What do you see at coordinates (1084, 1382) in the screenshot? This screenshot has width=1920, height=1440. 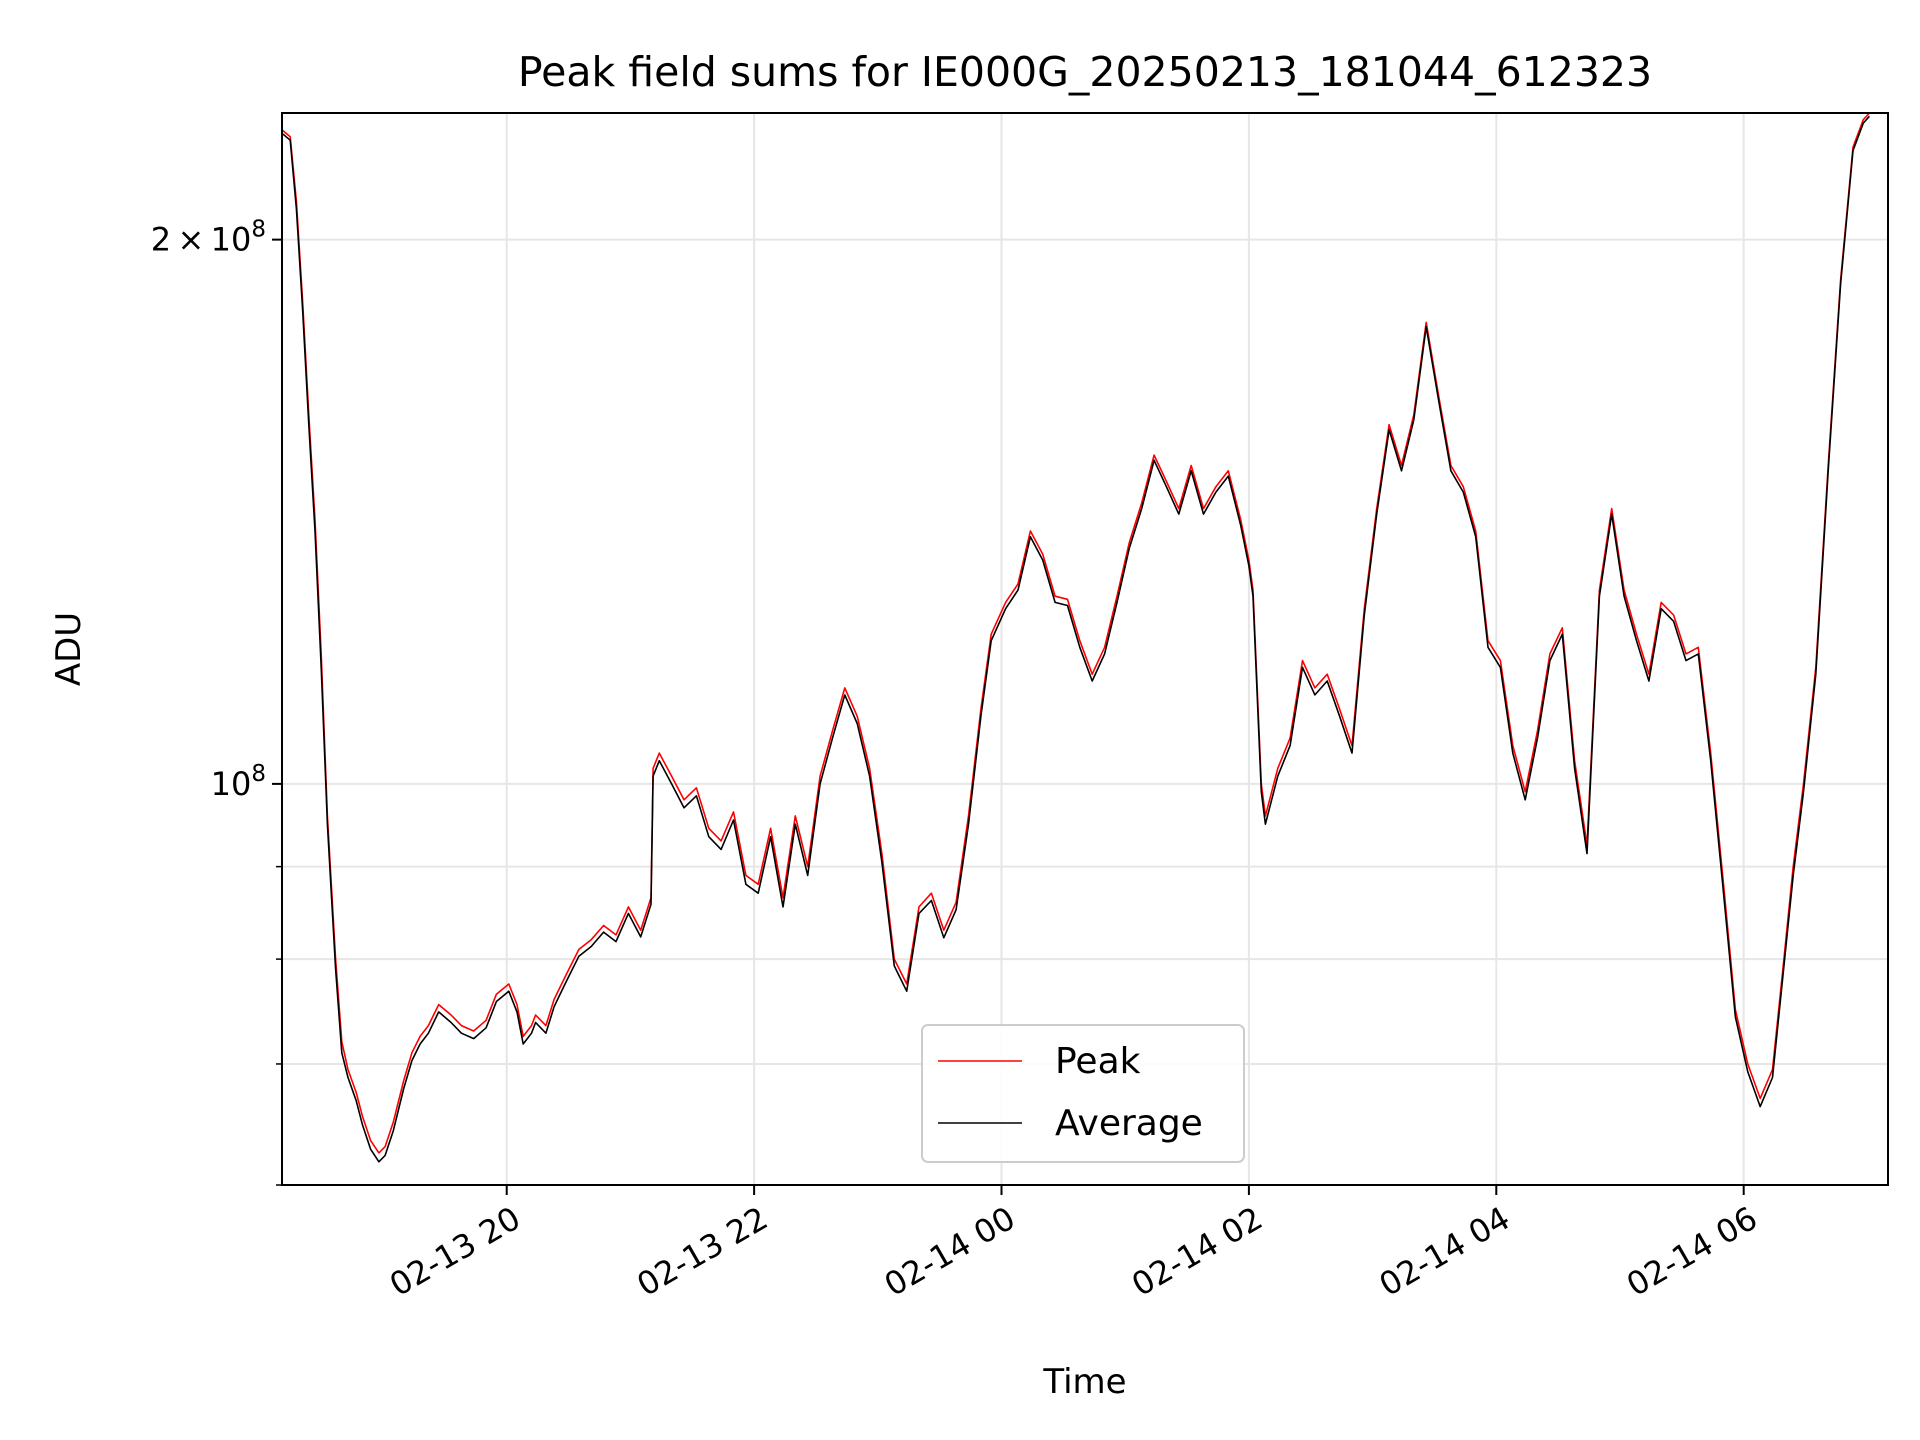 I see `x-axis-title: Time` at bounding box center [1084, 1382].